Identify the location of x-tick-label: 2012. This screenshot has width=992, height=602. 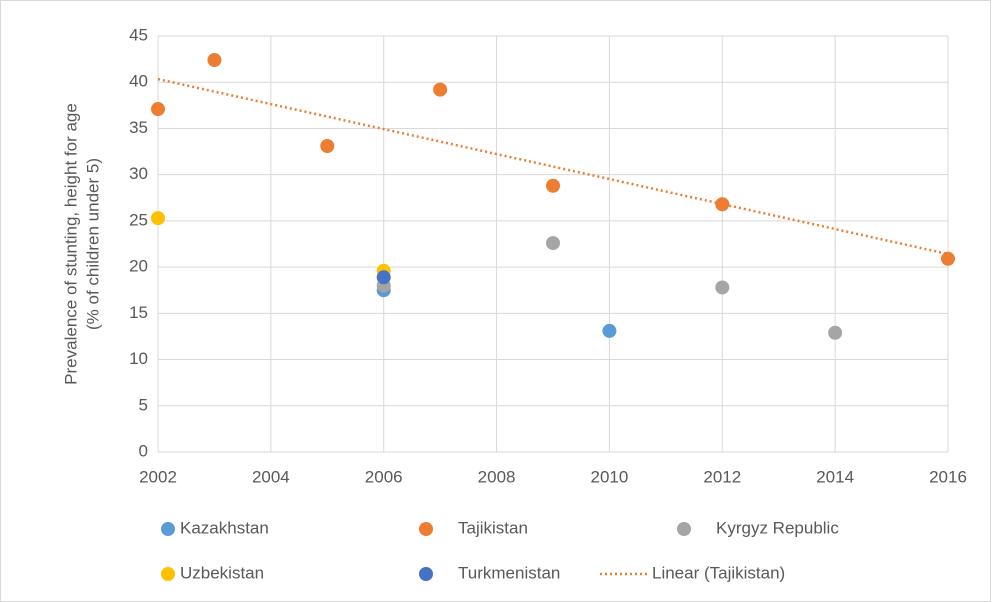
(722, 476).